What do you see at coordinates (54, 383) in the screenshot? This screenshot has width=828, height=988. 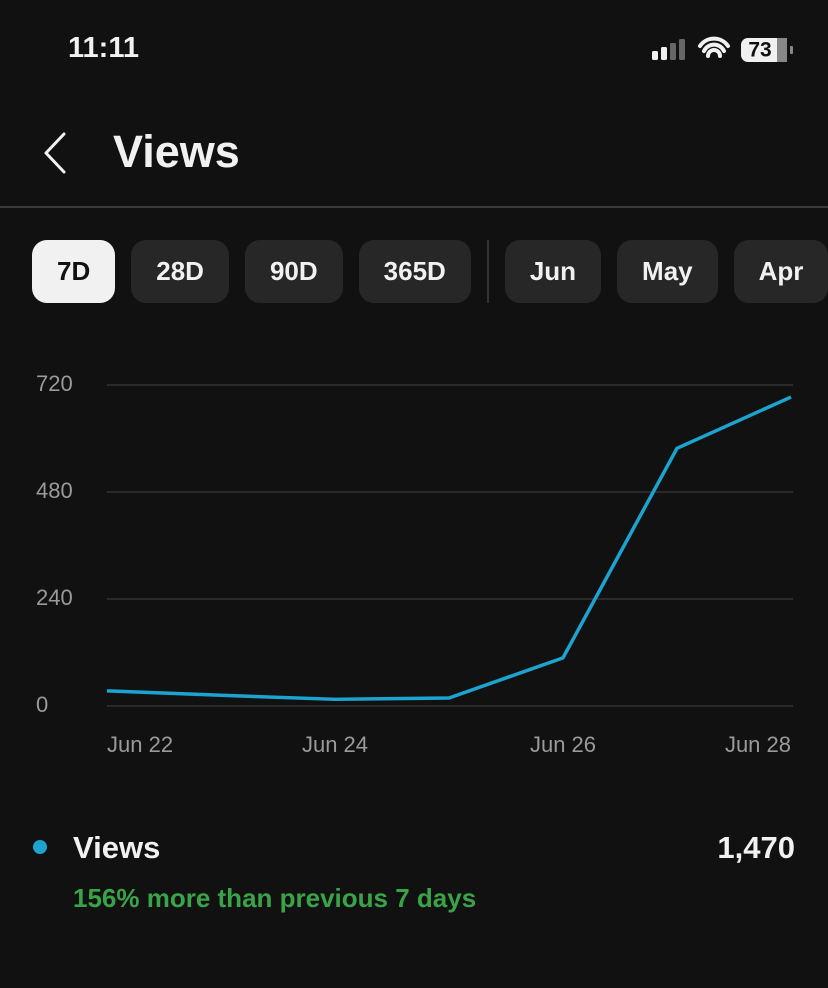 I see `y-tick-label: 720` at bounding box center [54, 383].